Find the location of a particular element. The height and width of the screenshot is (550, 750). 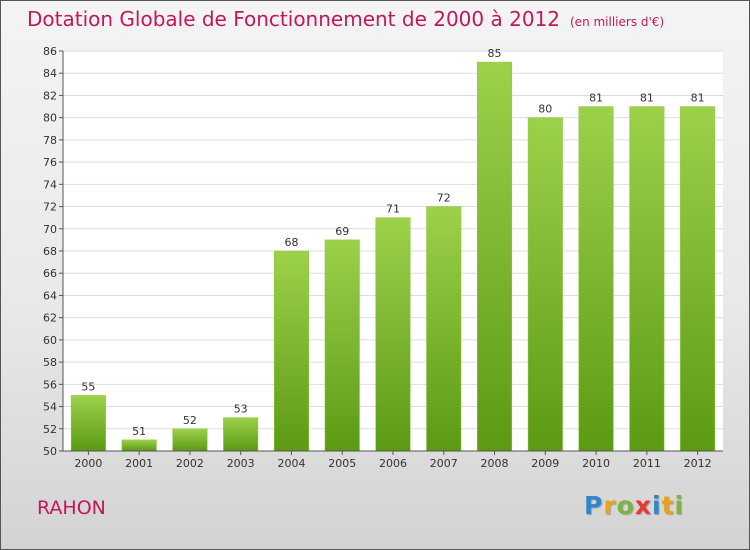

y-tick-label: 82 is located at coordinates (50, 95).